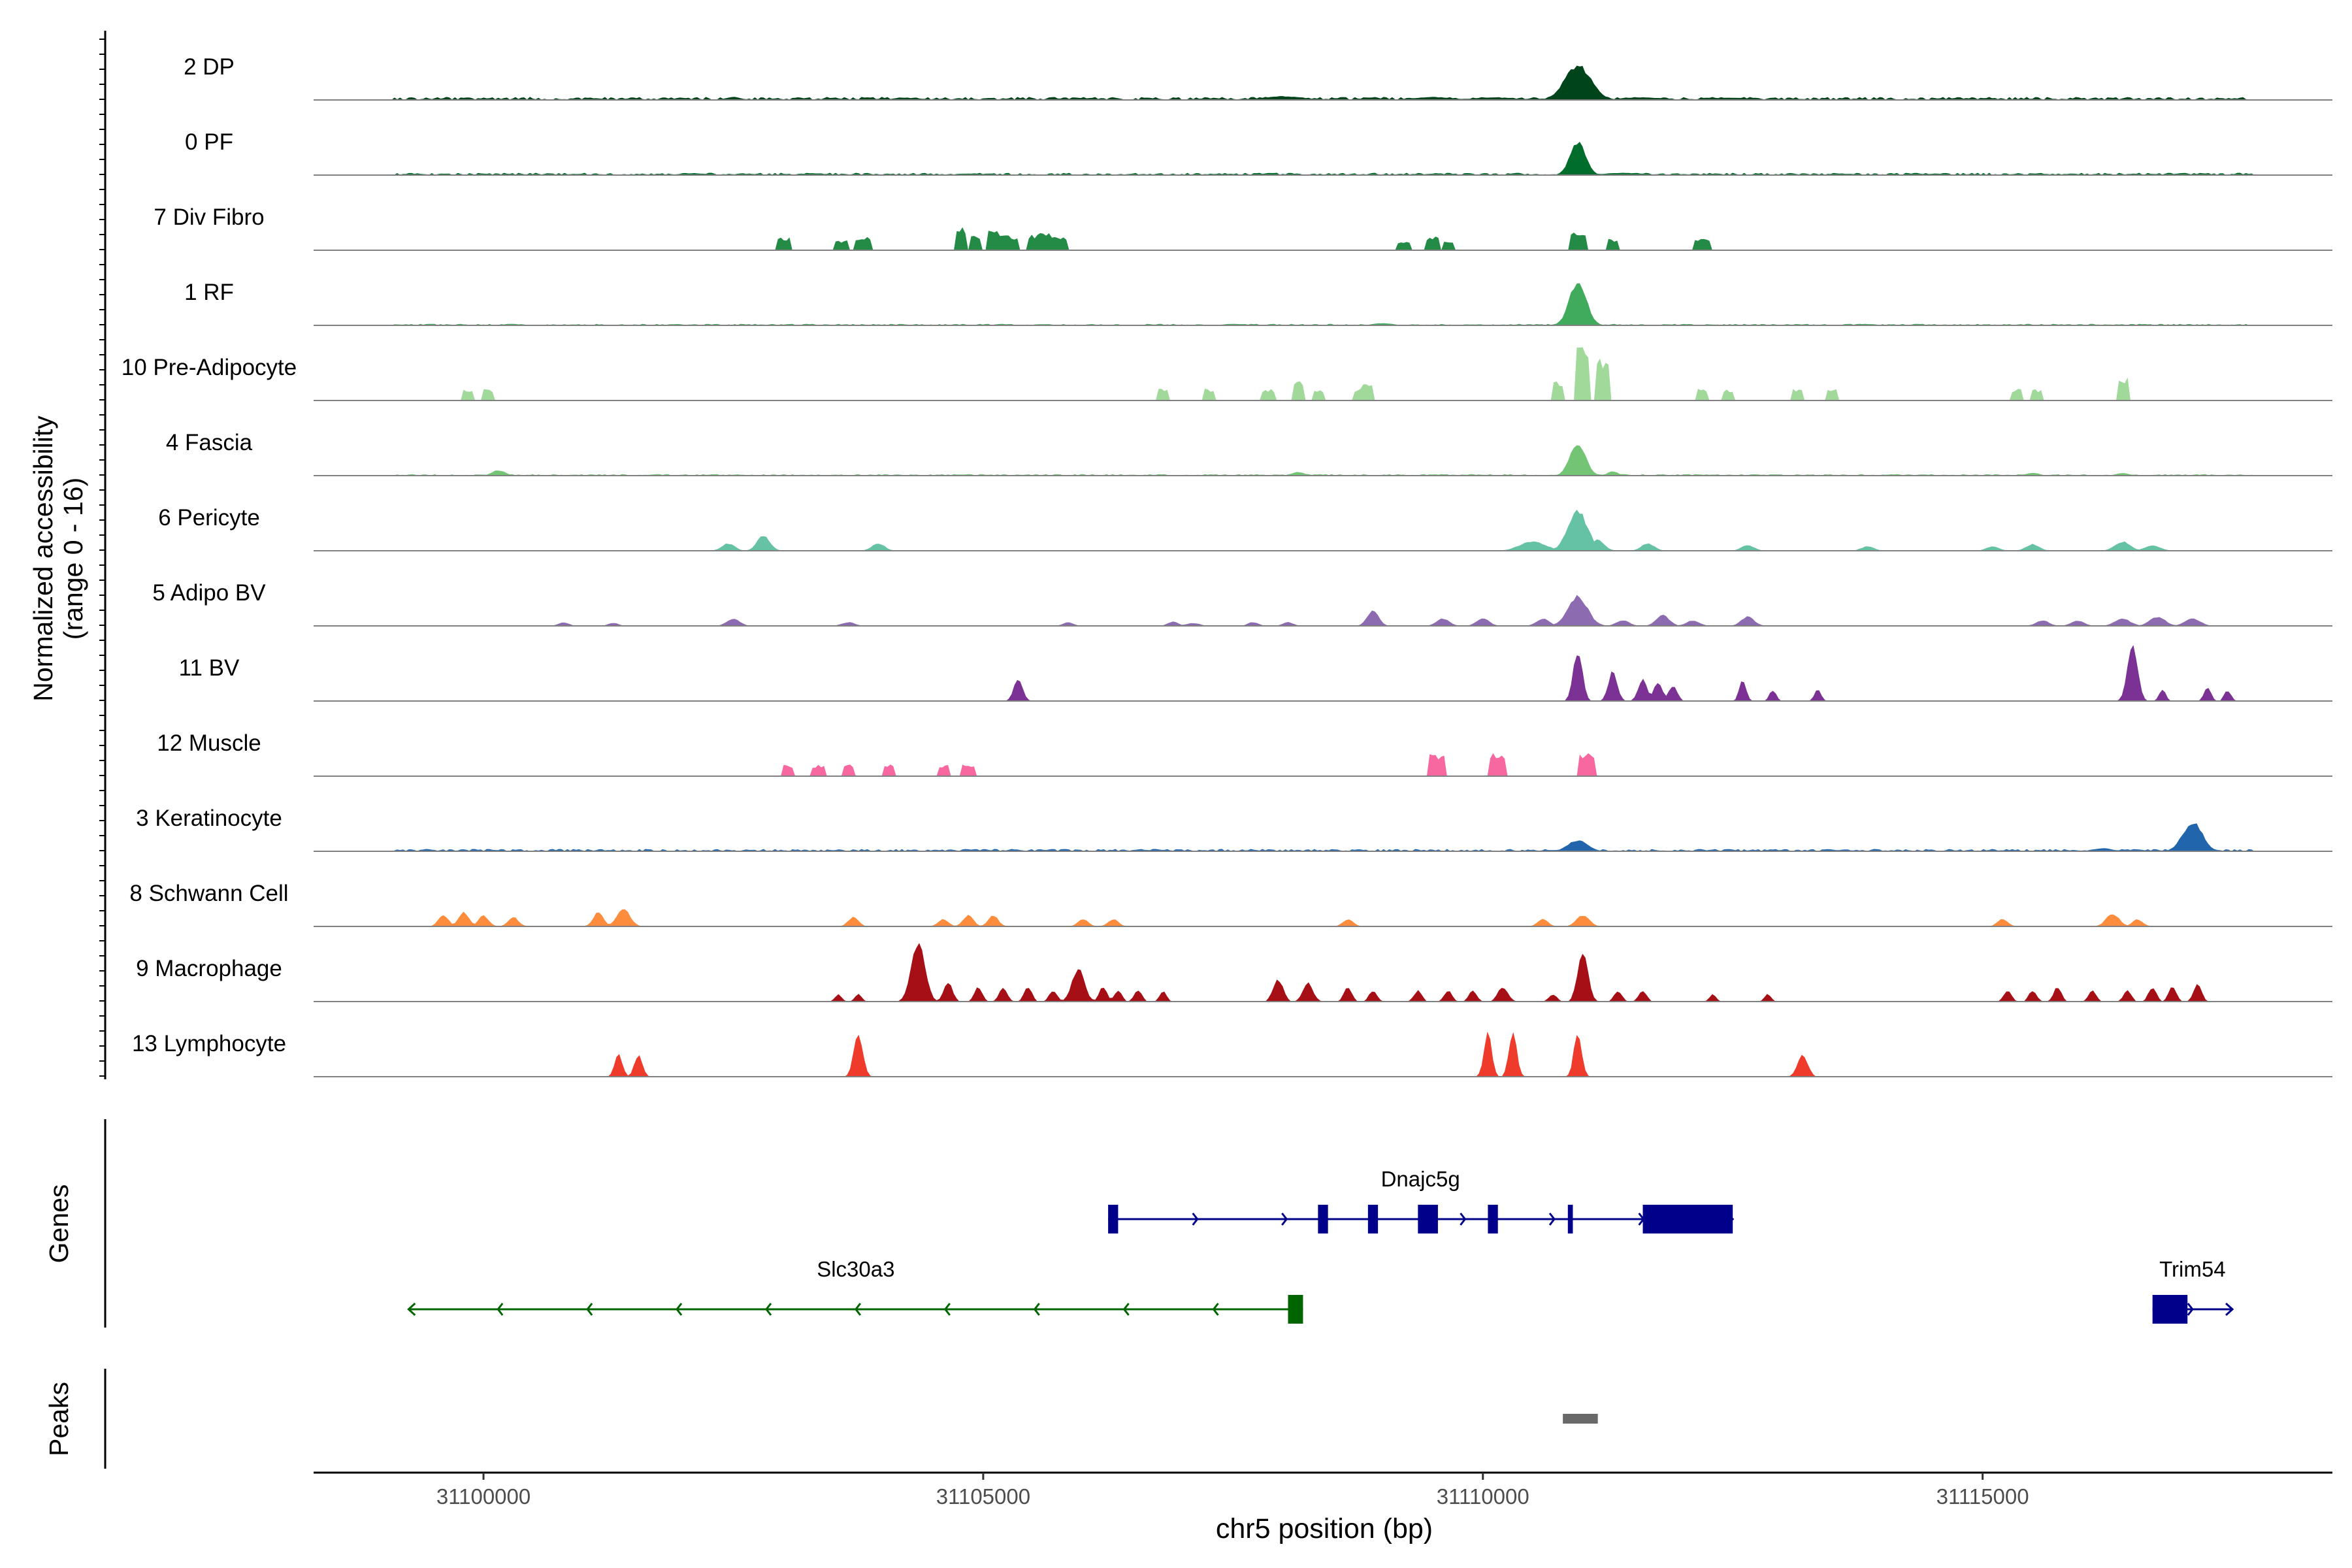  I want to click on track-label: 1 RF, so click(209, 292).